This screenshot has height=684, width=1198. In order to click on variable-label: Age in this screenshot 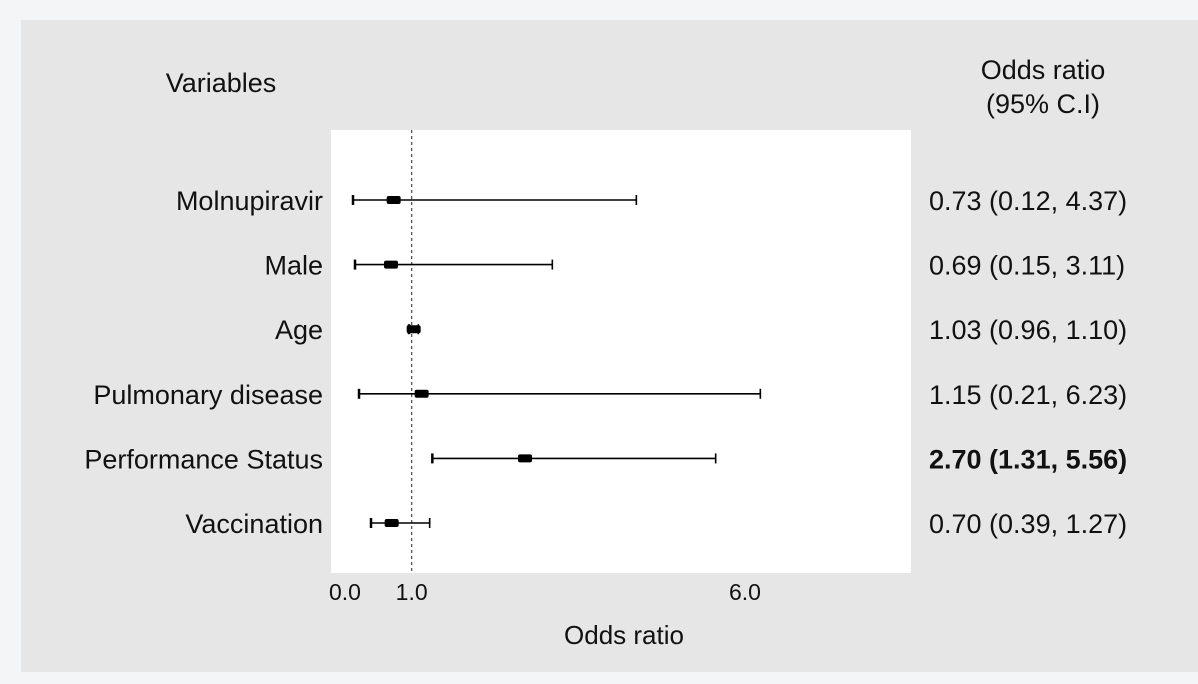, I will do `click(299, 330)`.